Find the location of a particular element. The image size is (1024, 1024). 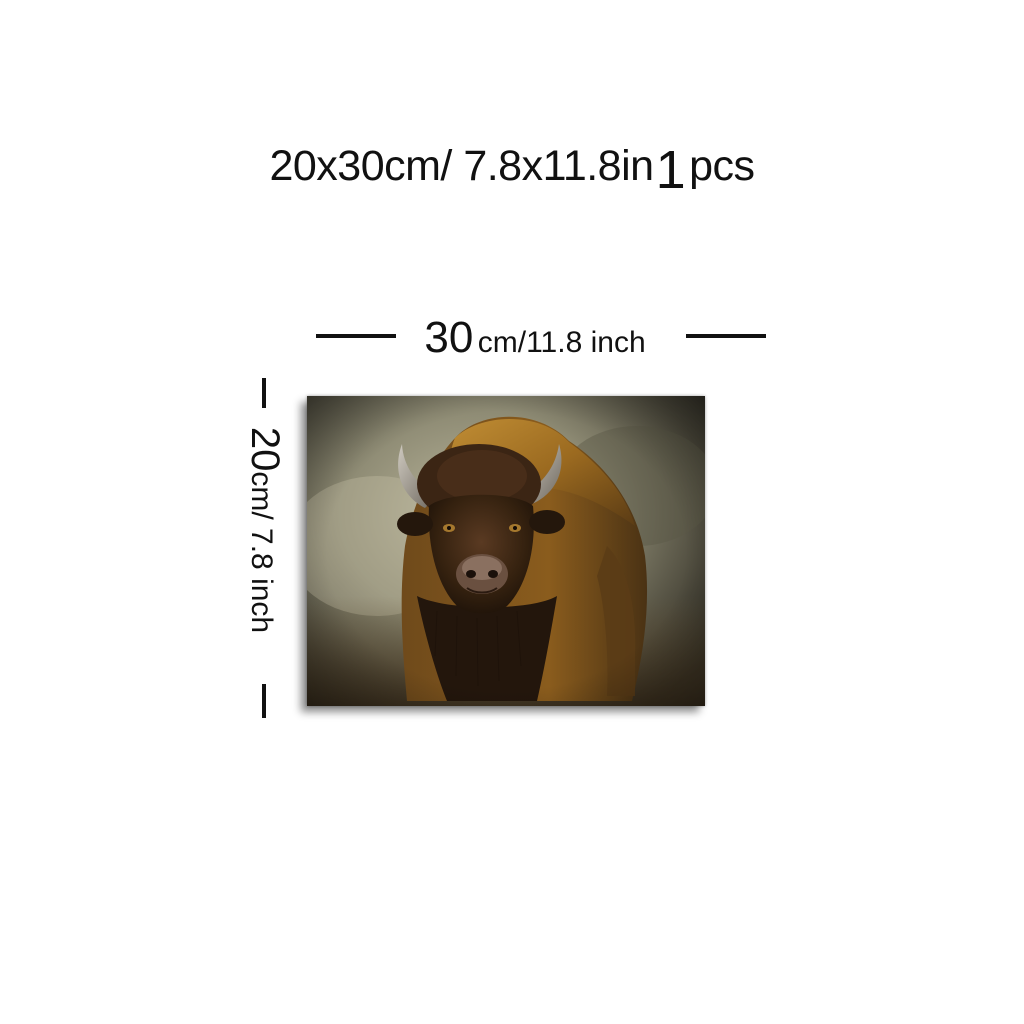

quantity-unit: pcs is located at coordinates (722, 166).